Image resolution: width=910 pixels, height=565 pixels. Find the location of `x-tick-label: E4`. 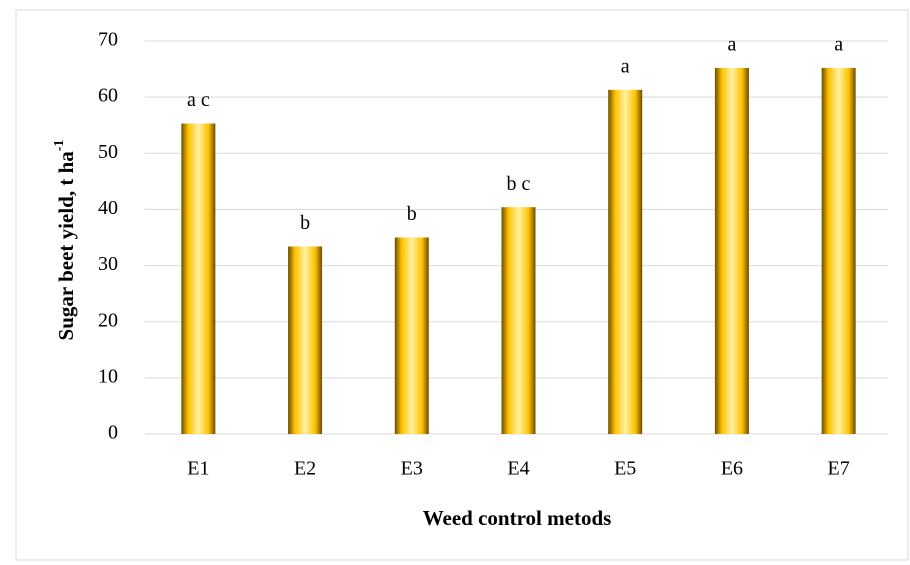

x-tick-label: E4 is located at coordinates (518, 469).